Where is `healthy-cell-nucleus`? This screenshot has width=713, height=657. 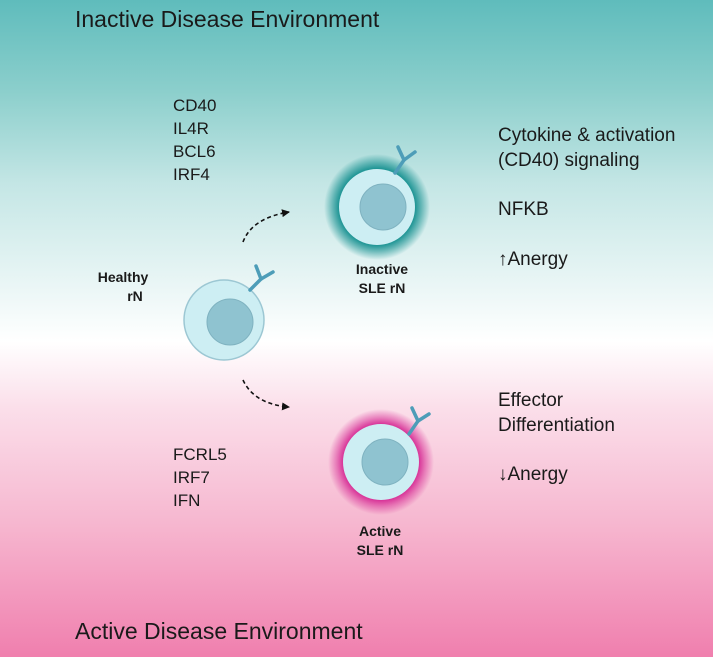
healthy-cell-nucleus is located at coordinates (230, 322).